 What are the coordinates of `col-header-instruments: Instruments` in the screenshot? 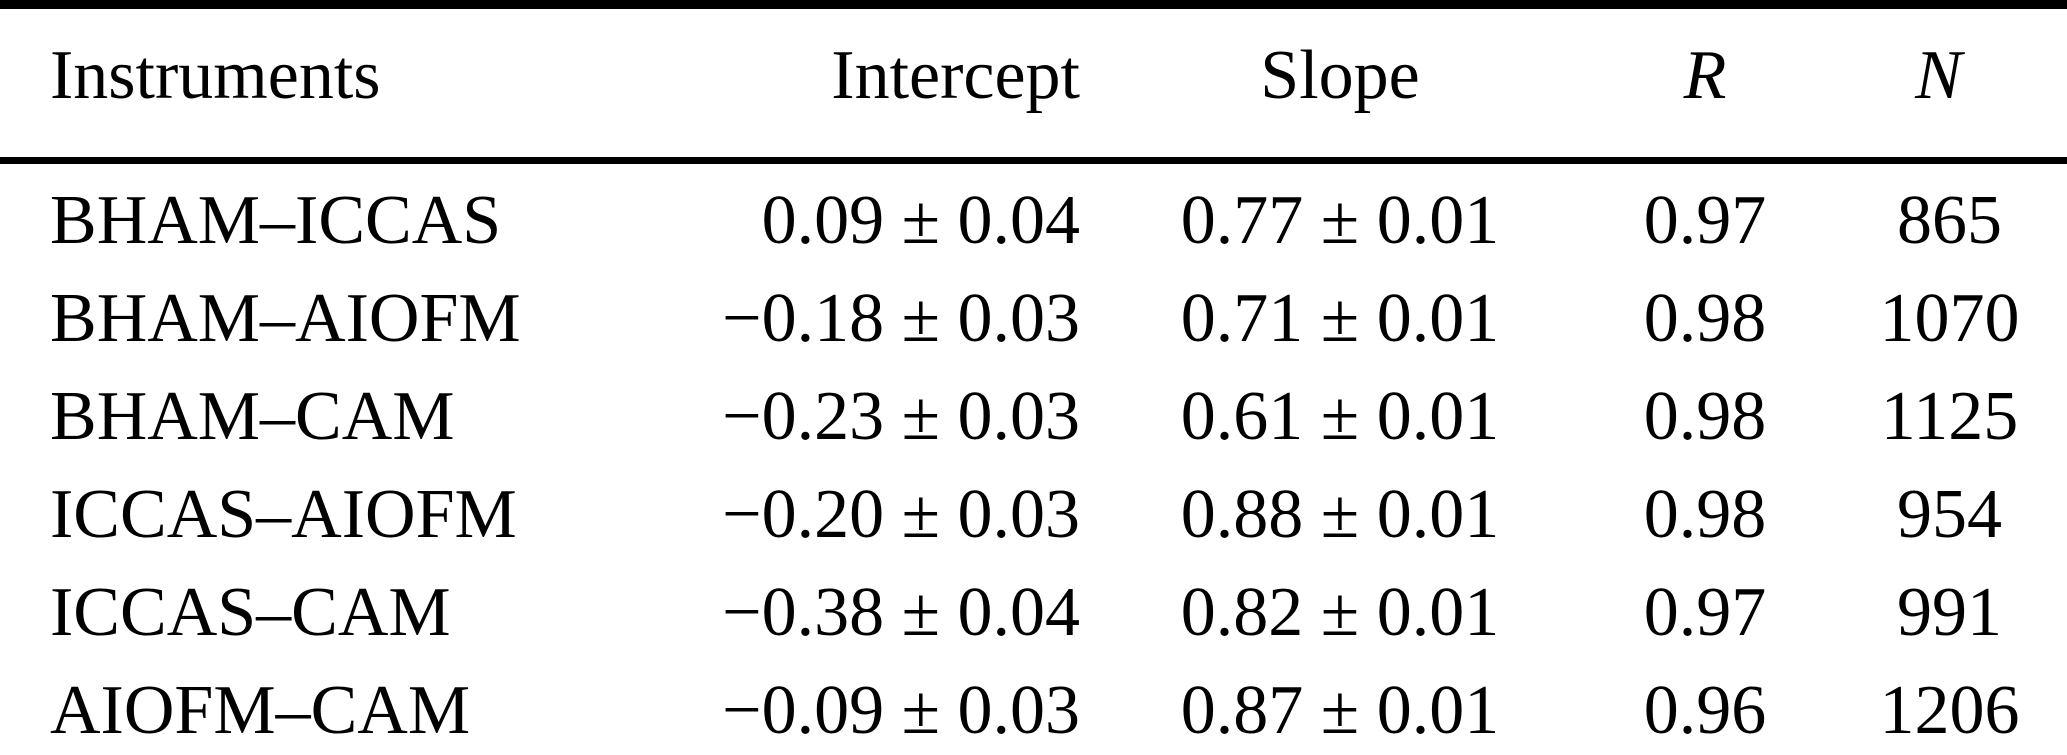 It's located at (310, 84).